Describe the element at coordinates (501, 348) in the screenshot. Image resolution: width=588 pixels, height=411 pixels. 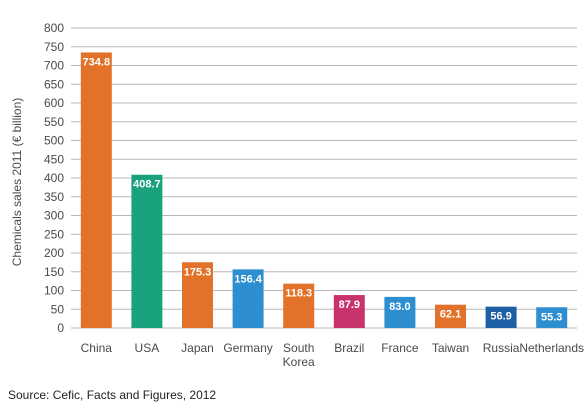
I see `x-category-label: Russia` at that location.